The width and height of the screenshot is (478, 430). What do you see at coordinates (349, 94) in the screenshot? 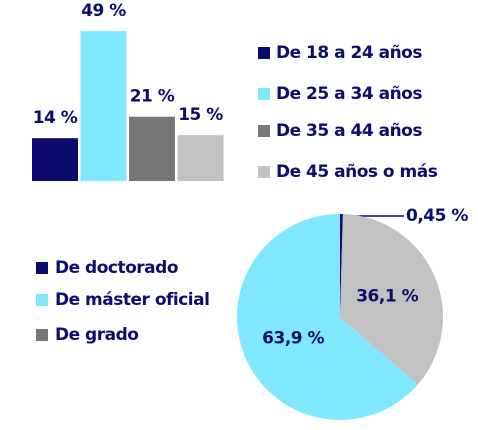
I see `legend-label: De 25 a 34 años` at bounding box center [349, 94].